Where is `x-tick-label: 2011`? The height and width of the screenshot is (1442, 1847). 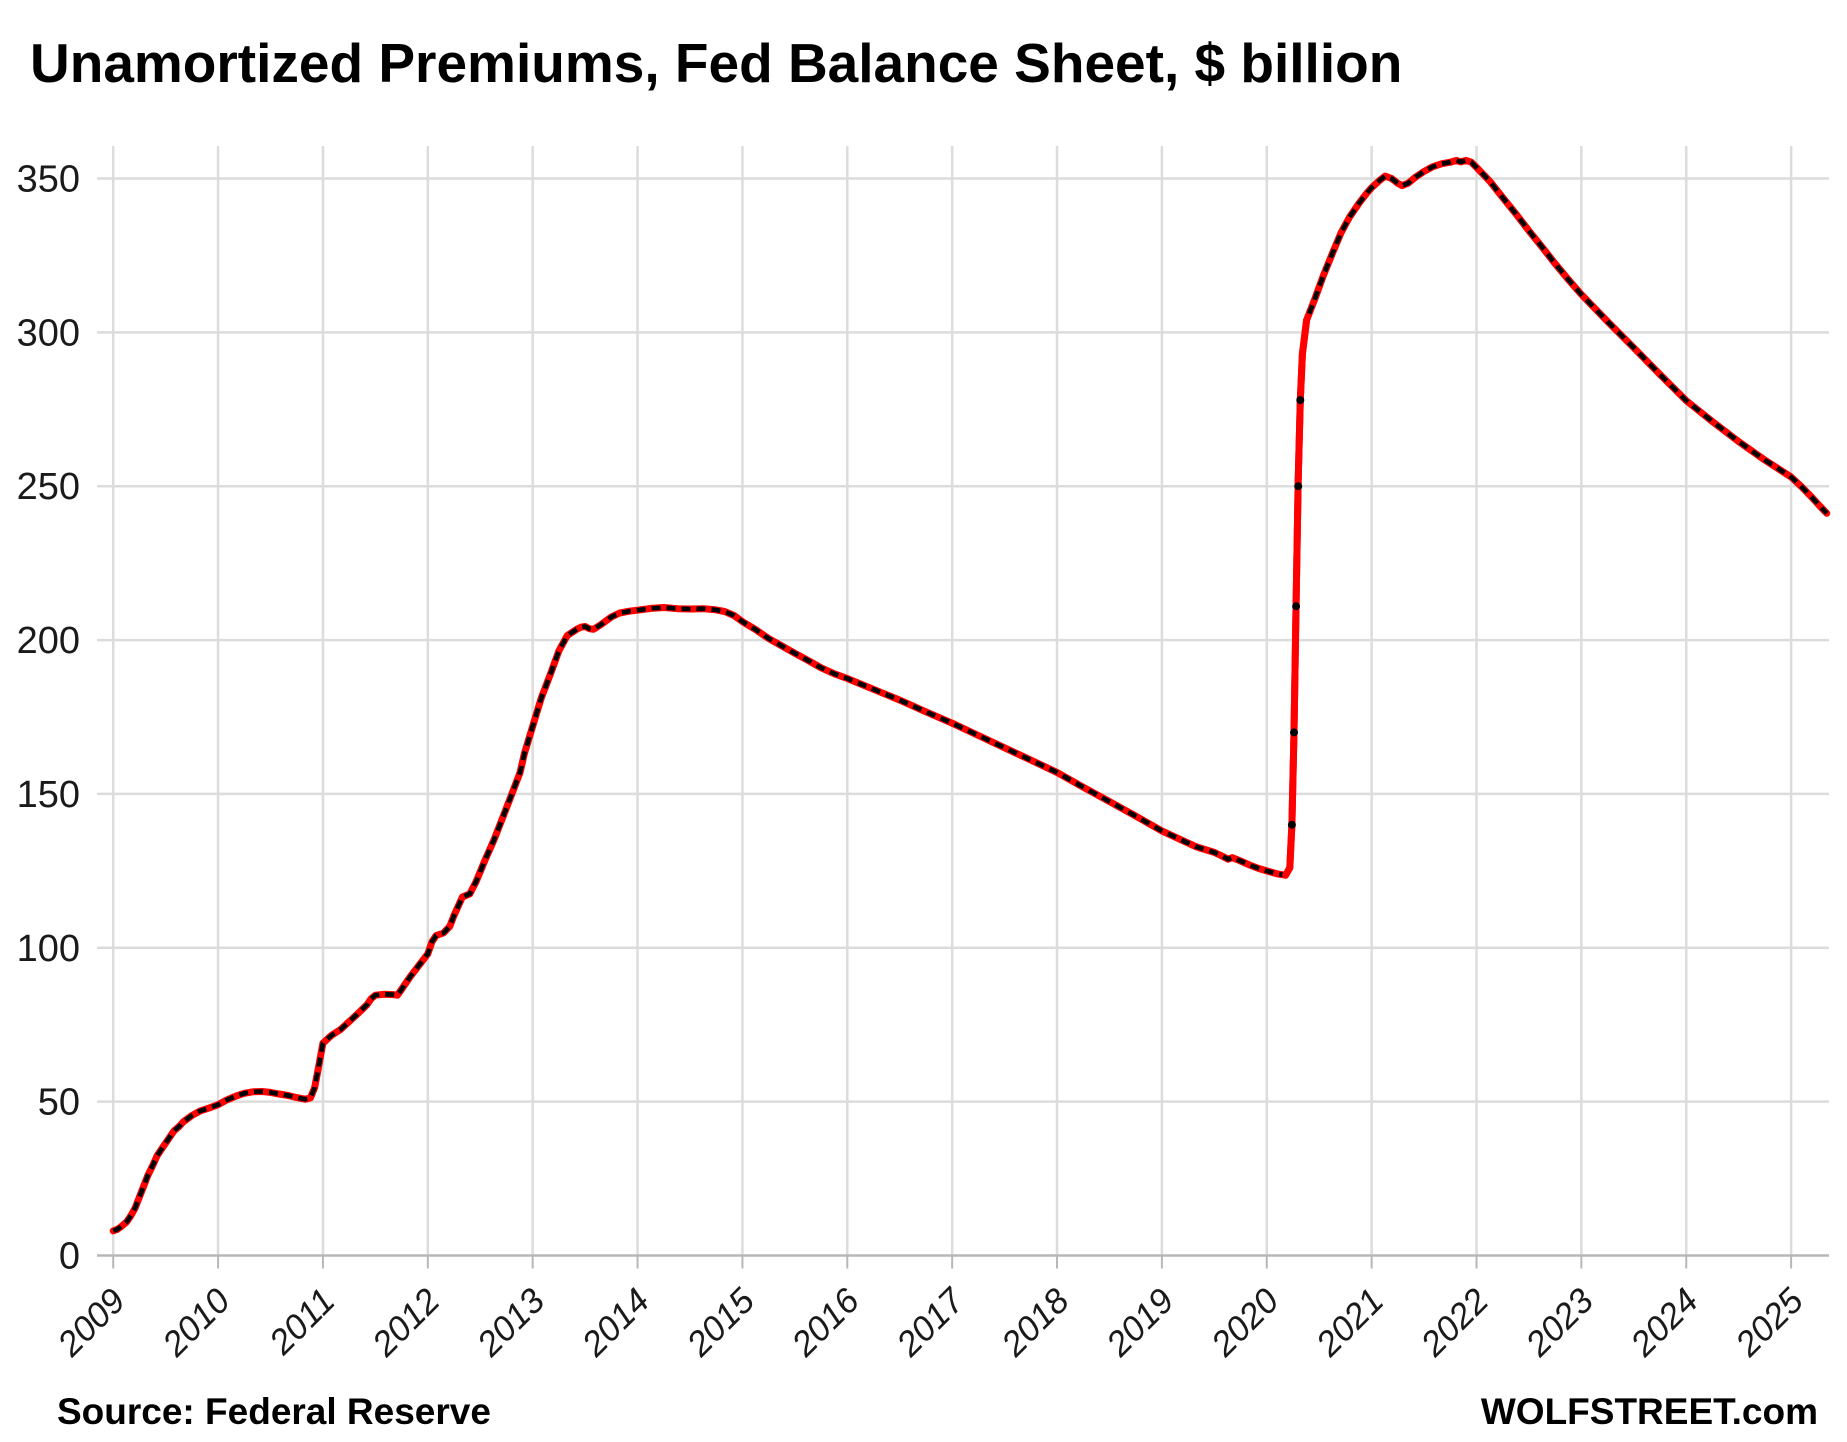 x-tick-label: 2011 is located at coordinates (302, 1322).